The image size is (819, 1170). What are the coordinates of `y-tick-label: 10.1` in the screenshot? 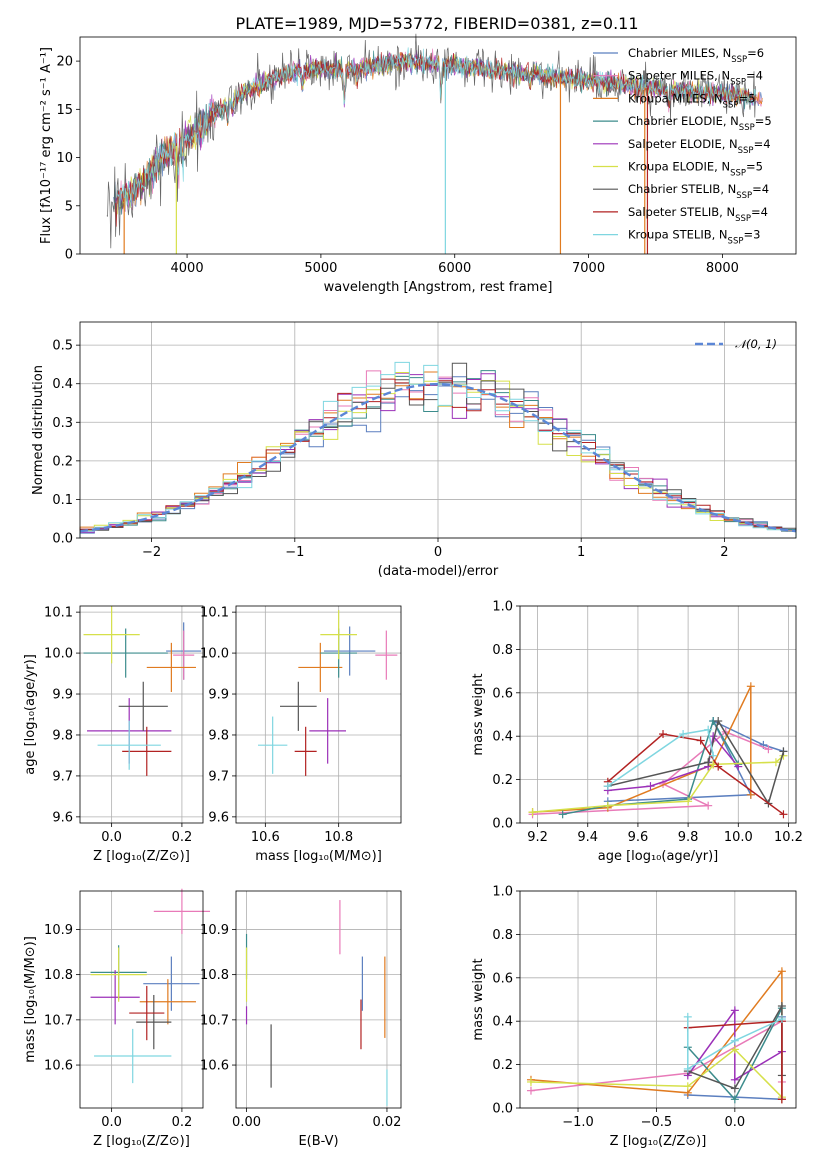 It's located at (58, 613).